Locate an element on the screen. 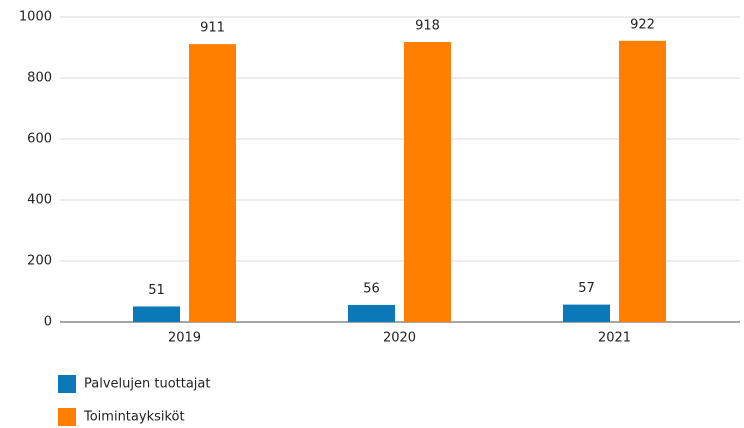 This screenshot has width=744, height=428. y-tick-label: 200 is located at coordinates (39, 261).